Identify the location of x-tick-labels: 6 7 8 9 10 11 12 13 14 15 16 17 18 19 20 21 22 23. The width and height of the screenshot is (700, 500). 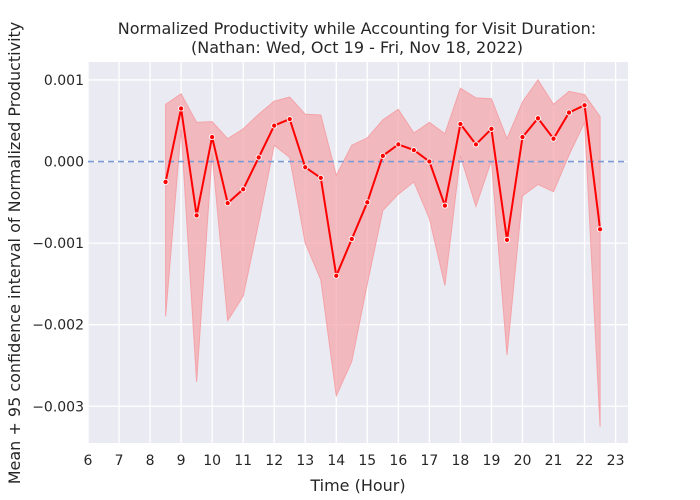
(354, 461).